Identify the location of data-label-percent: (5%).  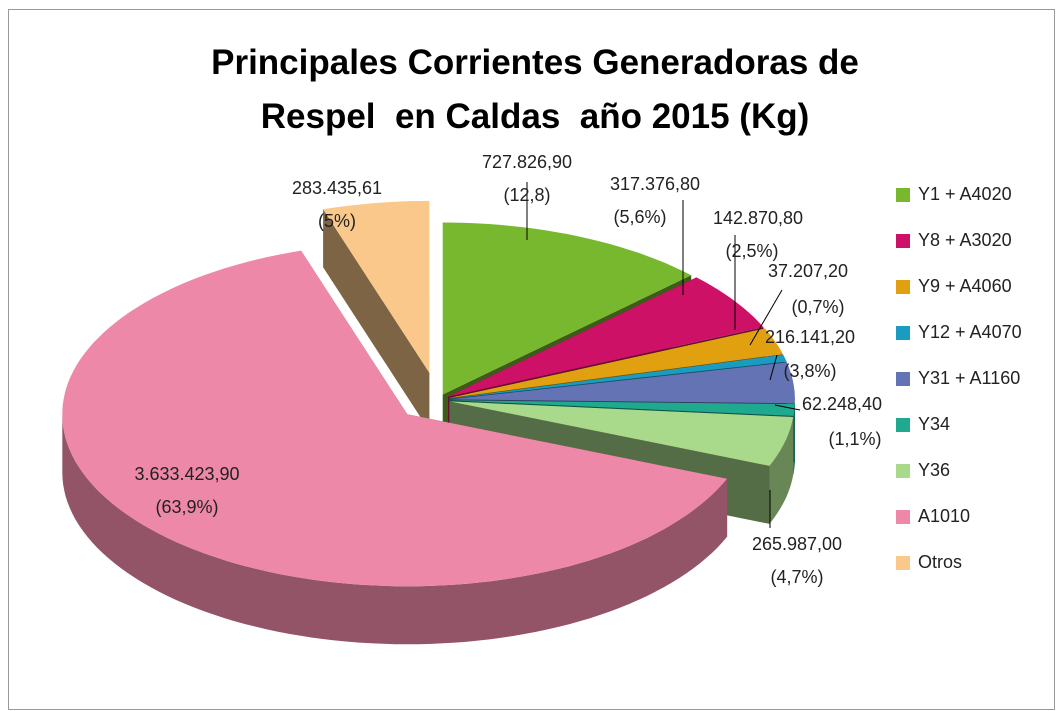
(337, 221).